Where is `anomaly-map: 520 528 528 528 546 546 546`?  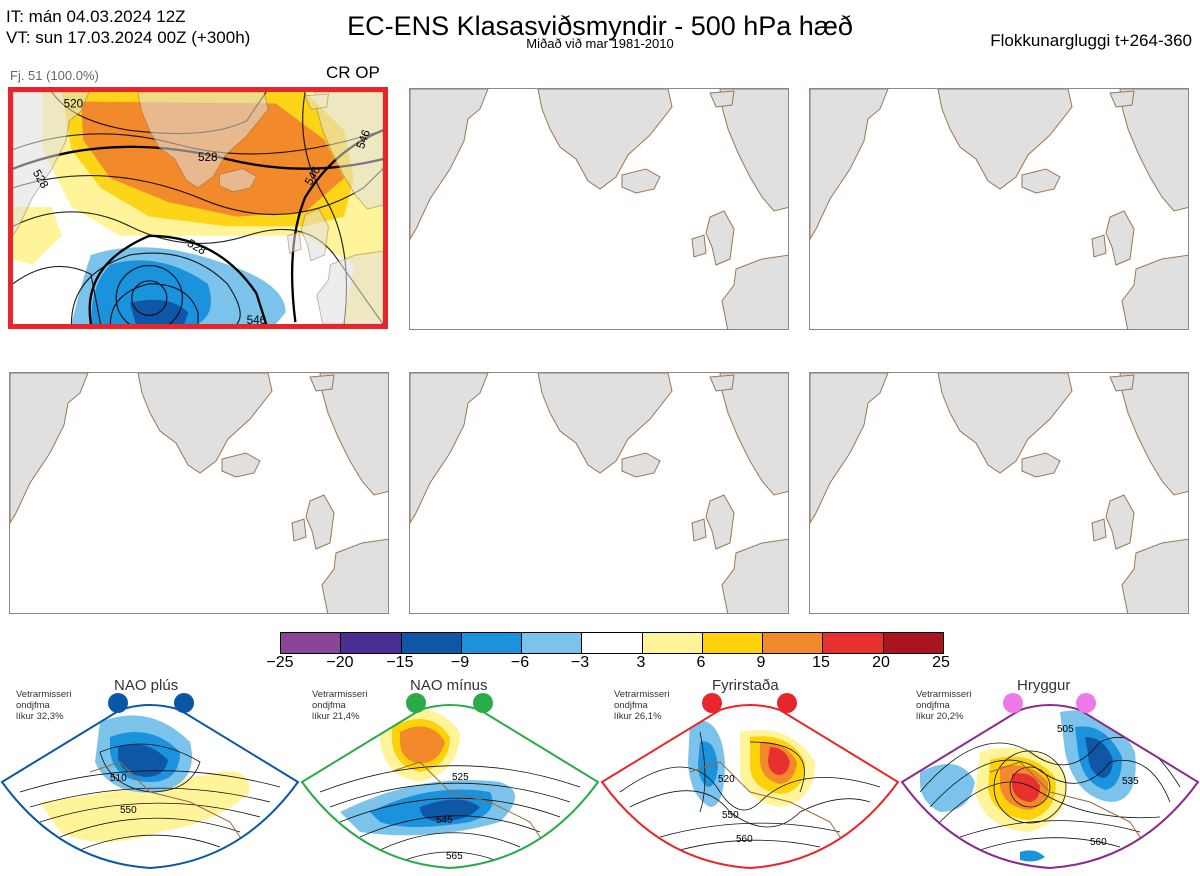 anomaly-map: 520 528 528 528 546 546 546 is located at coordinates (198, 208).